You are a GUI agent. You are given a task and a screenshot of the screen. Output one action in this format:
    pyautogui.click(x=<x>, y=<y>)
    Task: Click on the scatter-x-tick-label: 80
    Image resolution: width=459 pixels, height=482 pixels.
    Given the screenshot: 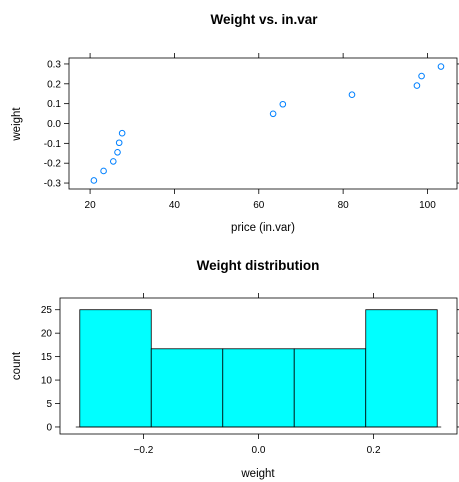 What is the action you would take?
    pyautogui.click(x=344, y=205)
    